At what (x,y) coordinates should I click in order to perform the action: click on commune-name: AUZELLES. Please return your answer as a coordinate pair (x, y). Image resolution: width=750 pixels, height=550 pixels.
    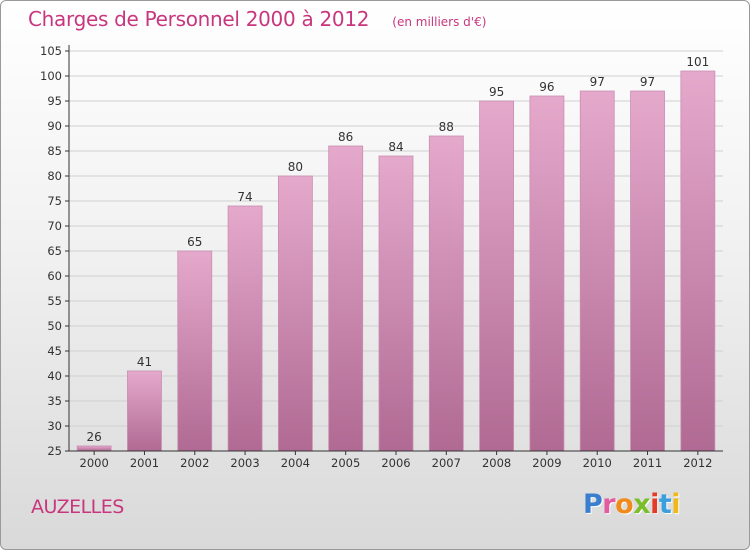
    Looking at the image, I should click on (77, 507).